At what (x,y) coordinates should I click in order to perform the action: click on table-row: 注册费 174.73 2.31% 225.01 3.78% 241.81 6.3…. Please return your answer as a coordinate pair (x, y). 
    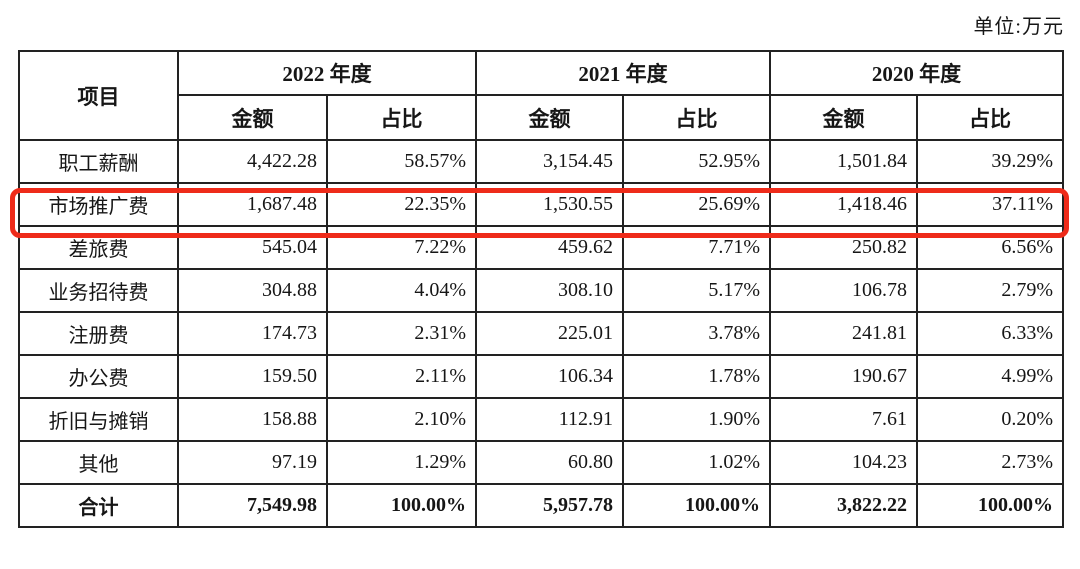
    Looking at the image, I should click on (541, 333).